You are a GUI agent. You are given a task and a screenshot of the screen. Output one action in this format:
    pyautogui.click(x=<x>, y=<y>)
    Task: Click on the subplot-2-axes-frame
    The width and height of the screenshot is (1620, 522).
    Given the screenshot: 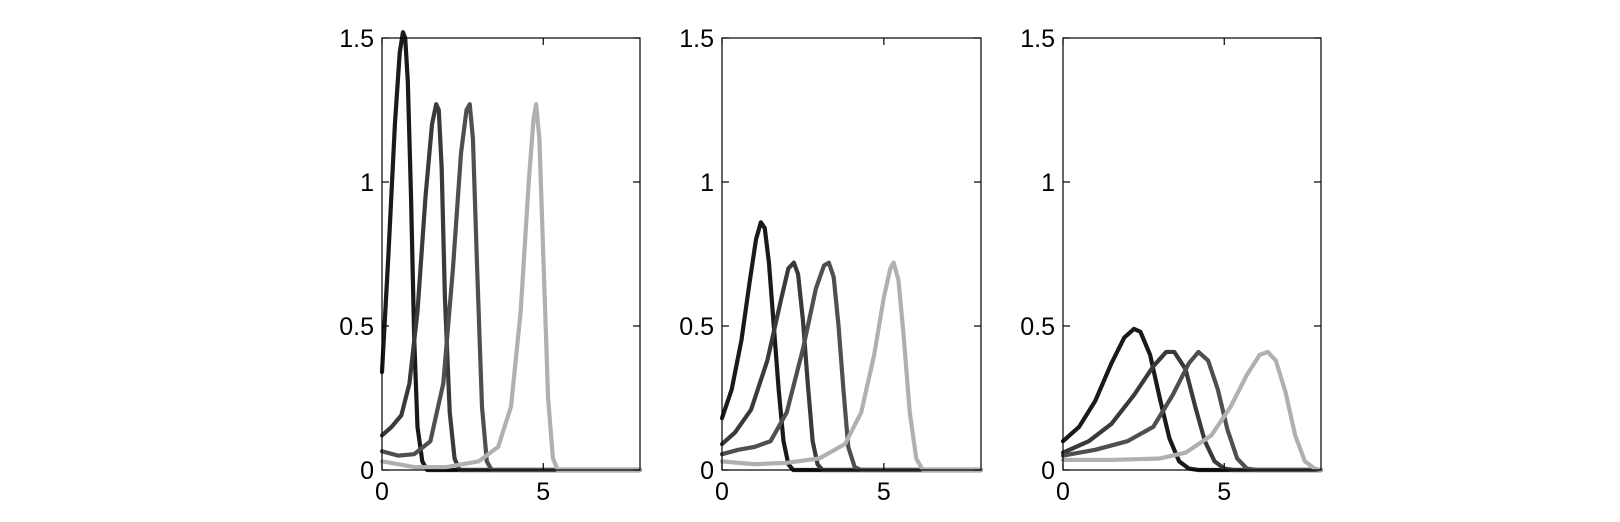 What is the action you would take?
    pyautogui.click(x=851, y=254)
    